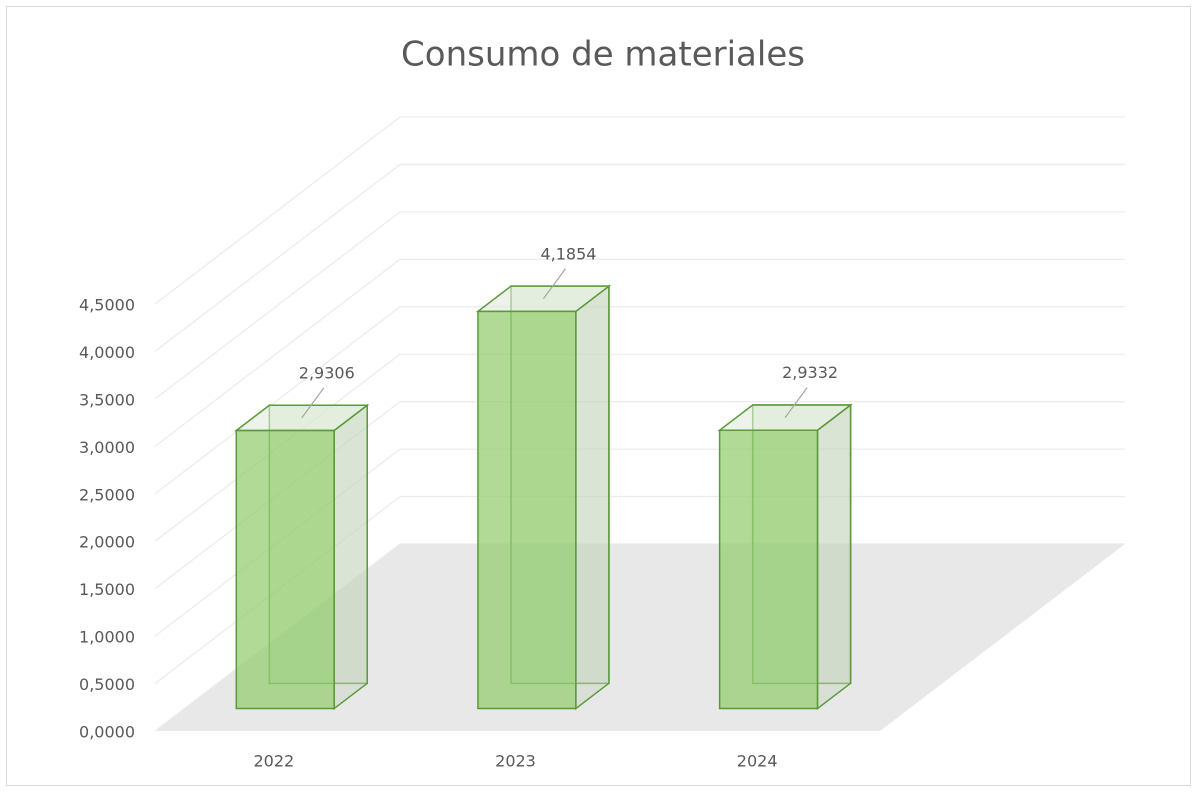 This screenshot has height=792, width=1197. Describe the element at coordinates (515, 761) in the screenshot. I see `x-tick-label: 2023` at that location.